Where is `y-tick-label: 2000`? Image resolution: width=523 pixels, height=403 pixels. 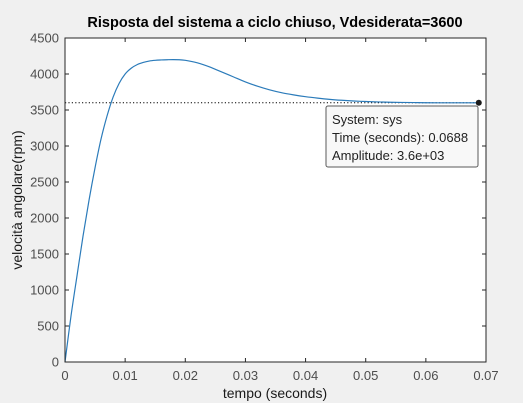
y-tick-label: 2000 is located at coordinates (44, 218).